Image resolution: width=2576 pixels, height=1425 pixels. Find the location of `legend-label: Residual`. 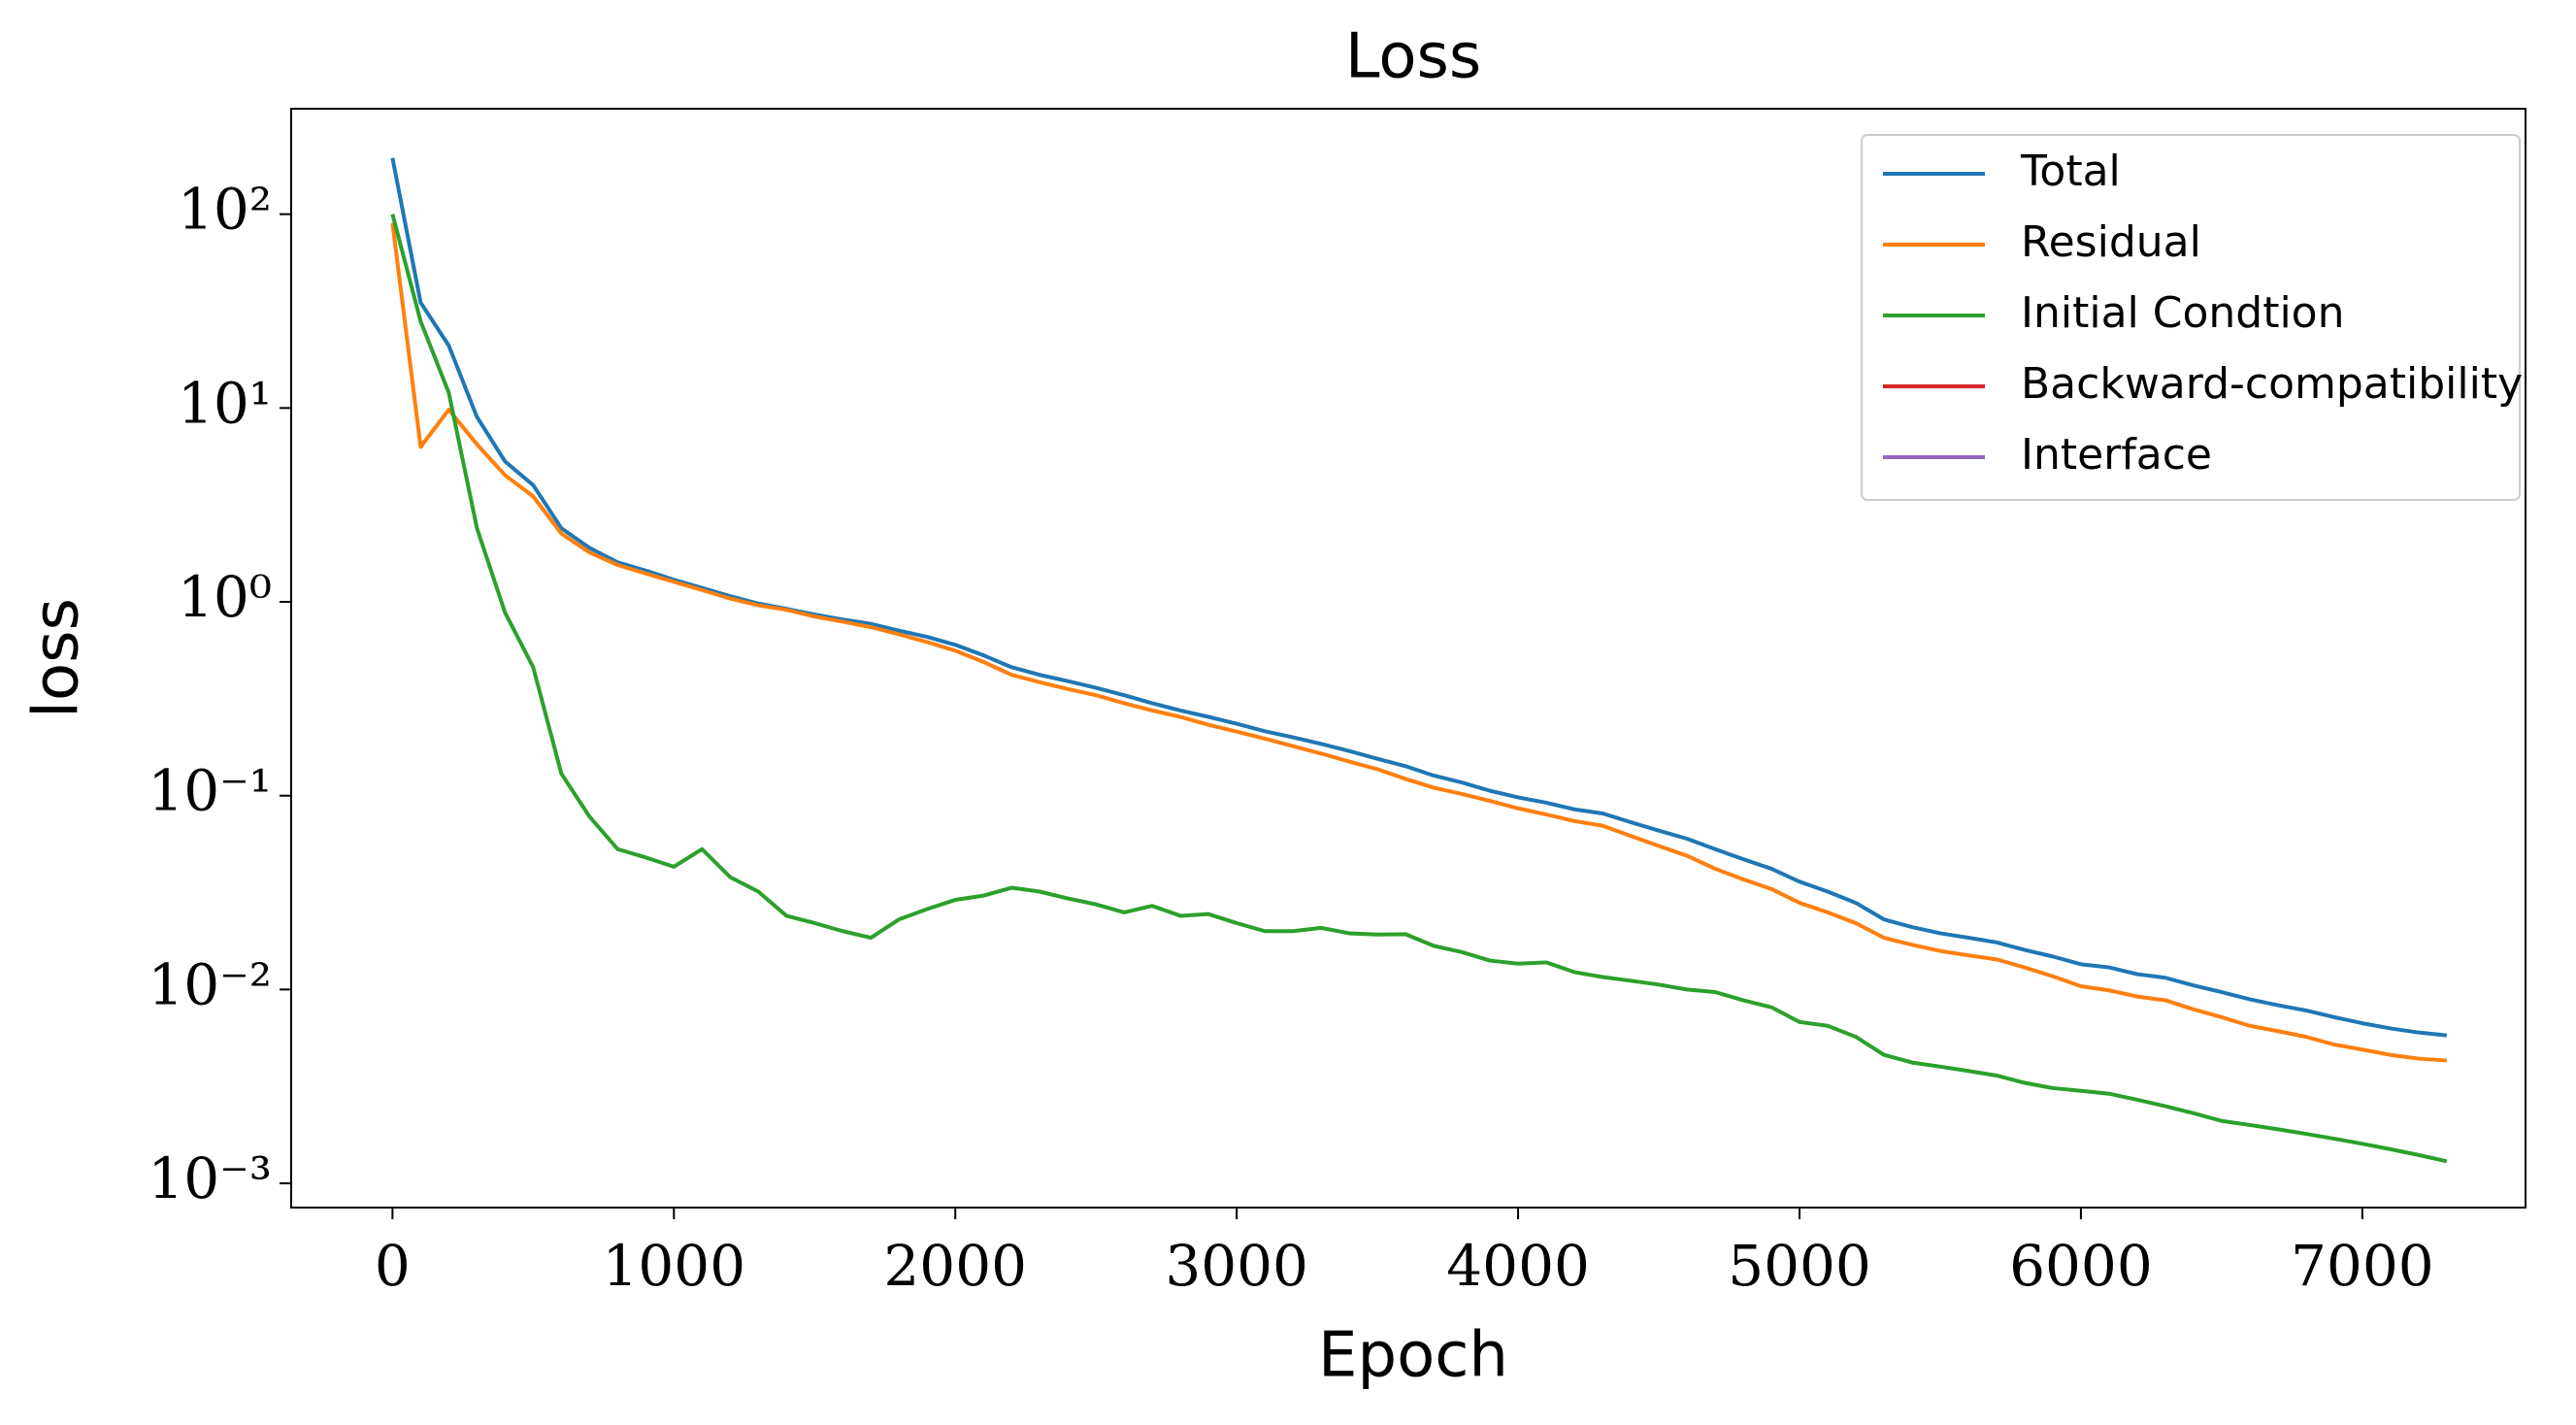

legend-label: Residual is located at coordinates (2111, 242).